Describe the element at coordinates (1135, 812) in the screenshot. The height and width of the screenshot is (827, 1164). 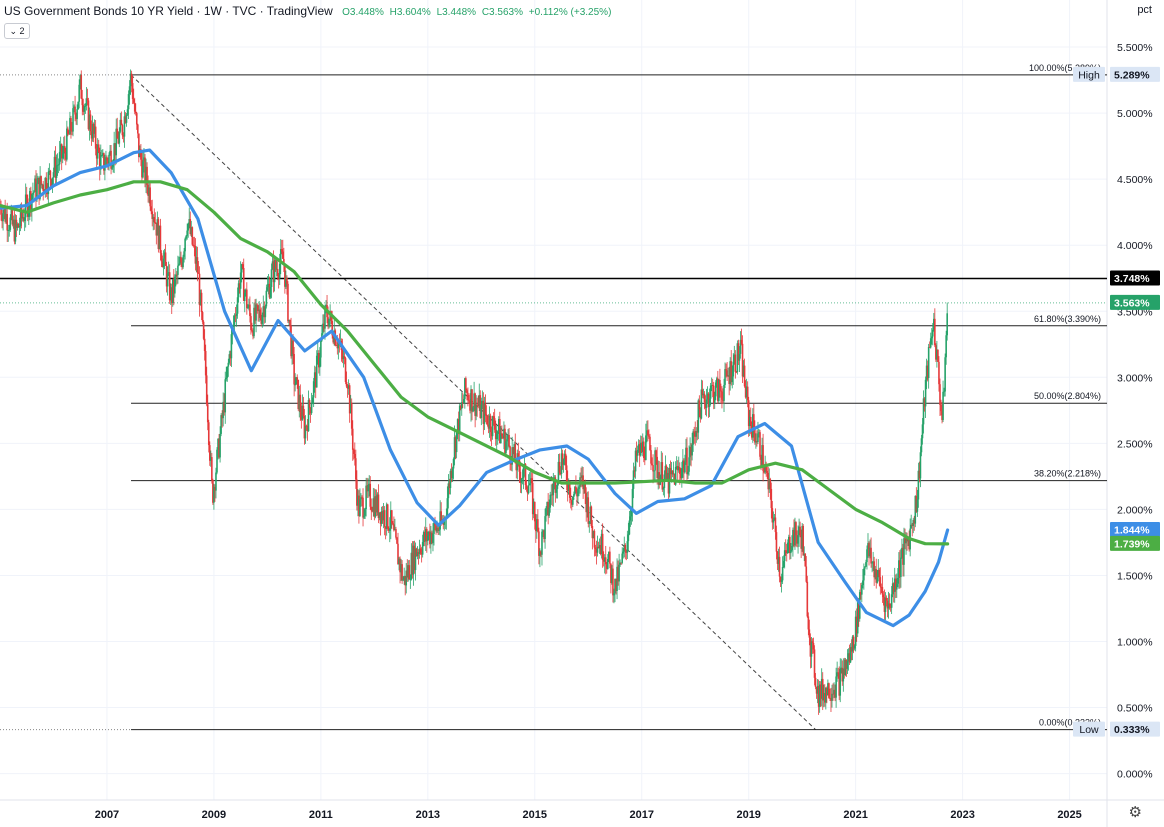
I see `settings-gear-icon: ⚙` at that location.